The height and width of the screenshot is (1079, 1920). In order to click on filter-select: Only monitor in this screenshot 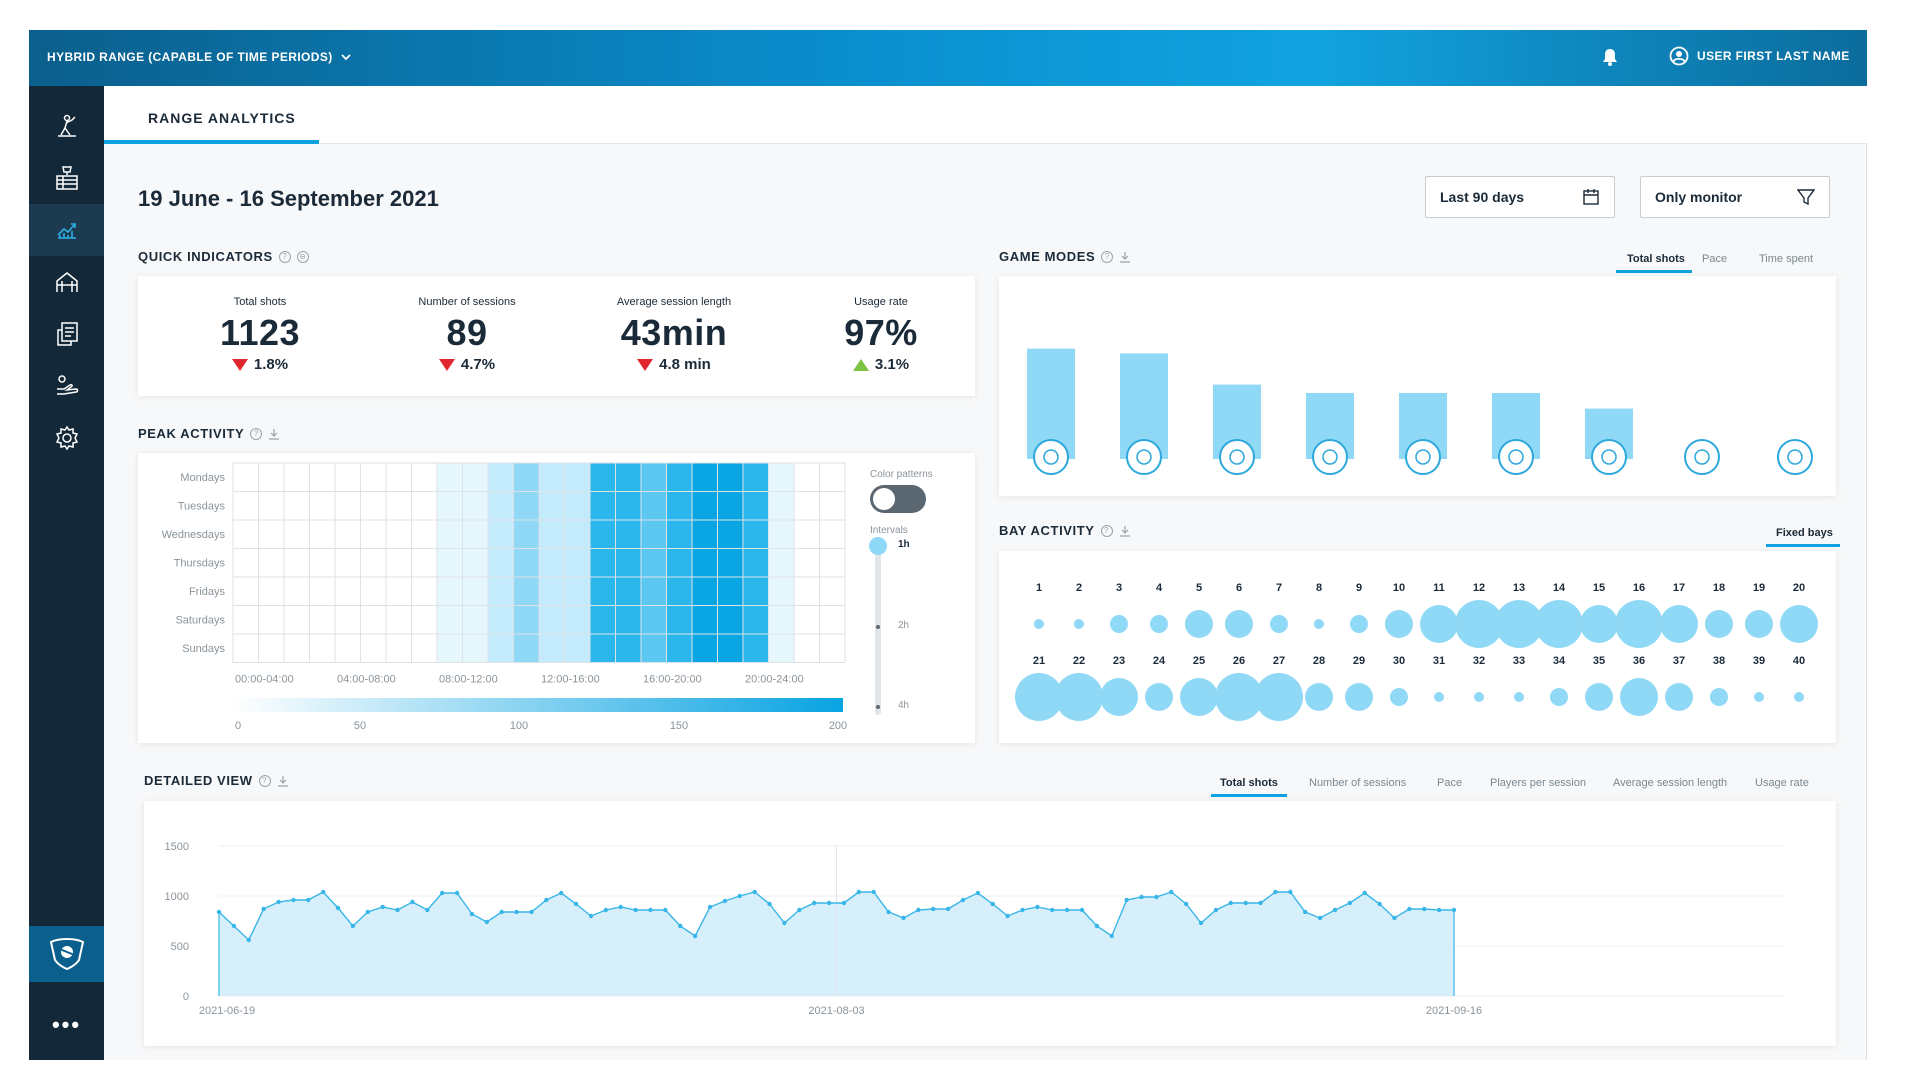, I will do `click(1735, 197)`.